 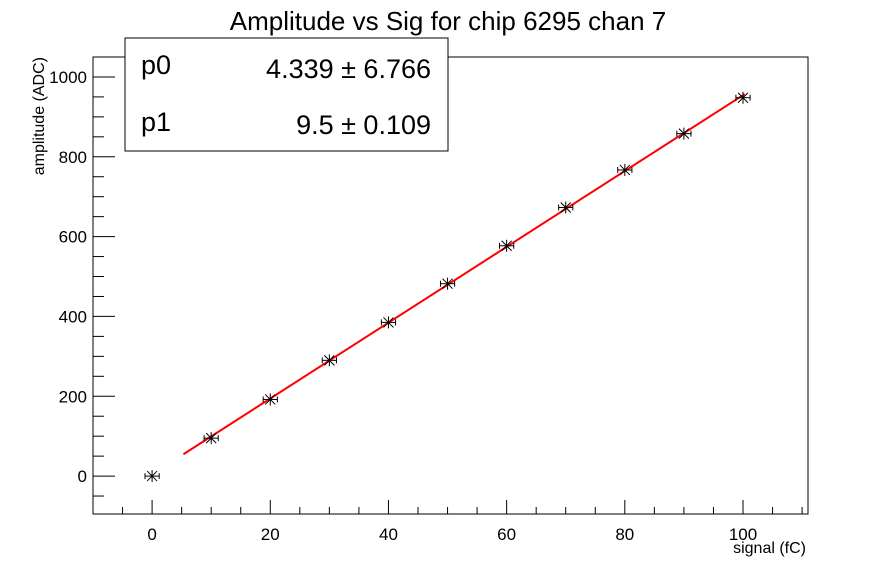 I want to click on y-axis-tick-labels: 0 200 400 600 800 1000, so click(x=68, y=277).